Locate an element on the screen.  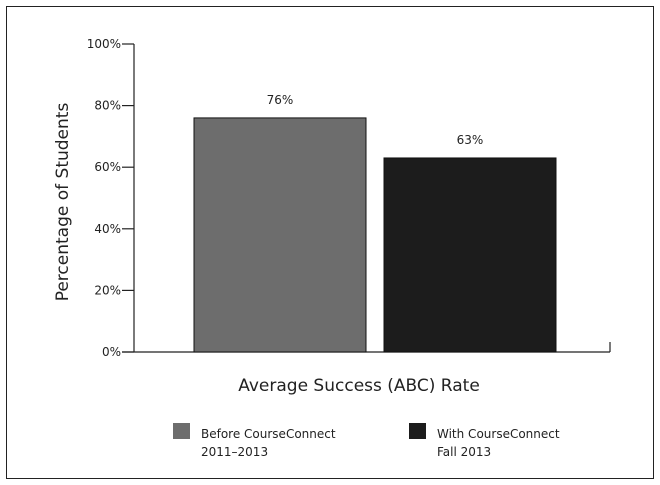
y-axis-ticks: 0% 20% 40% 60% 80% 100% is located at coordinates (110, 198).